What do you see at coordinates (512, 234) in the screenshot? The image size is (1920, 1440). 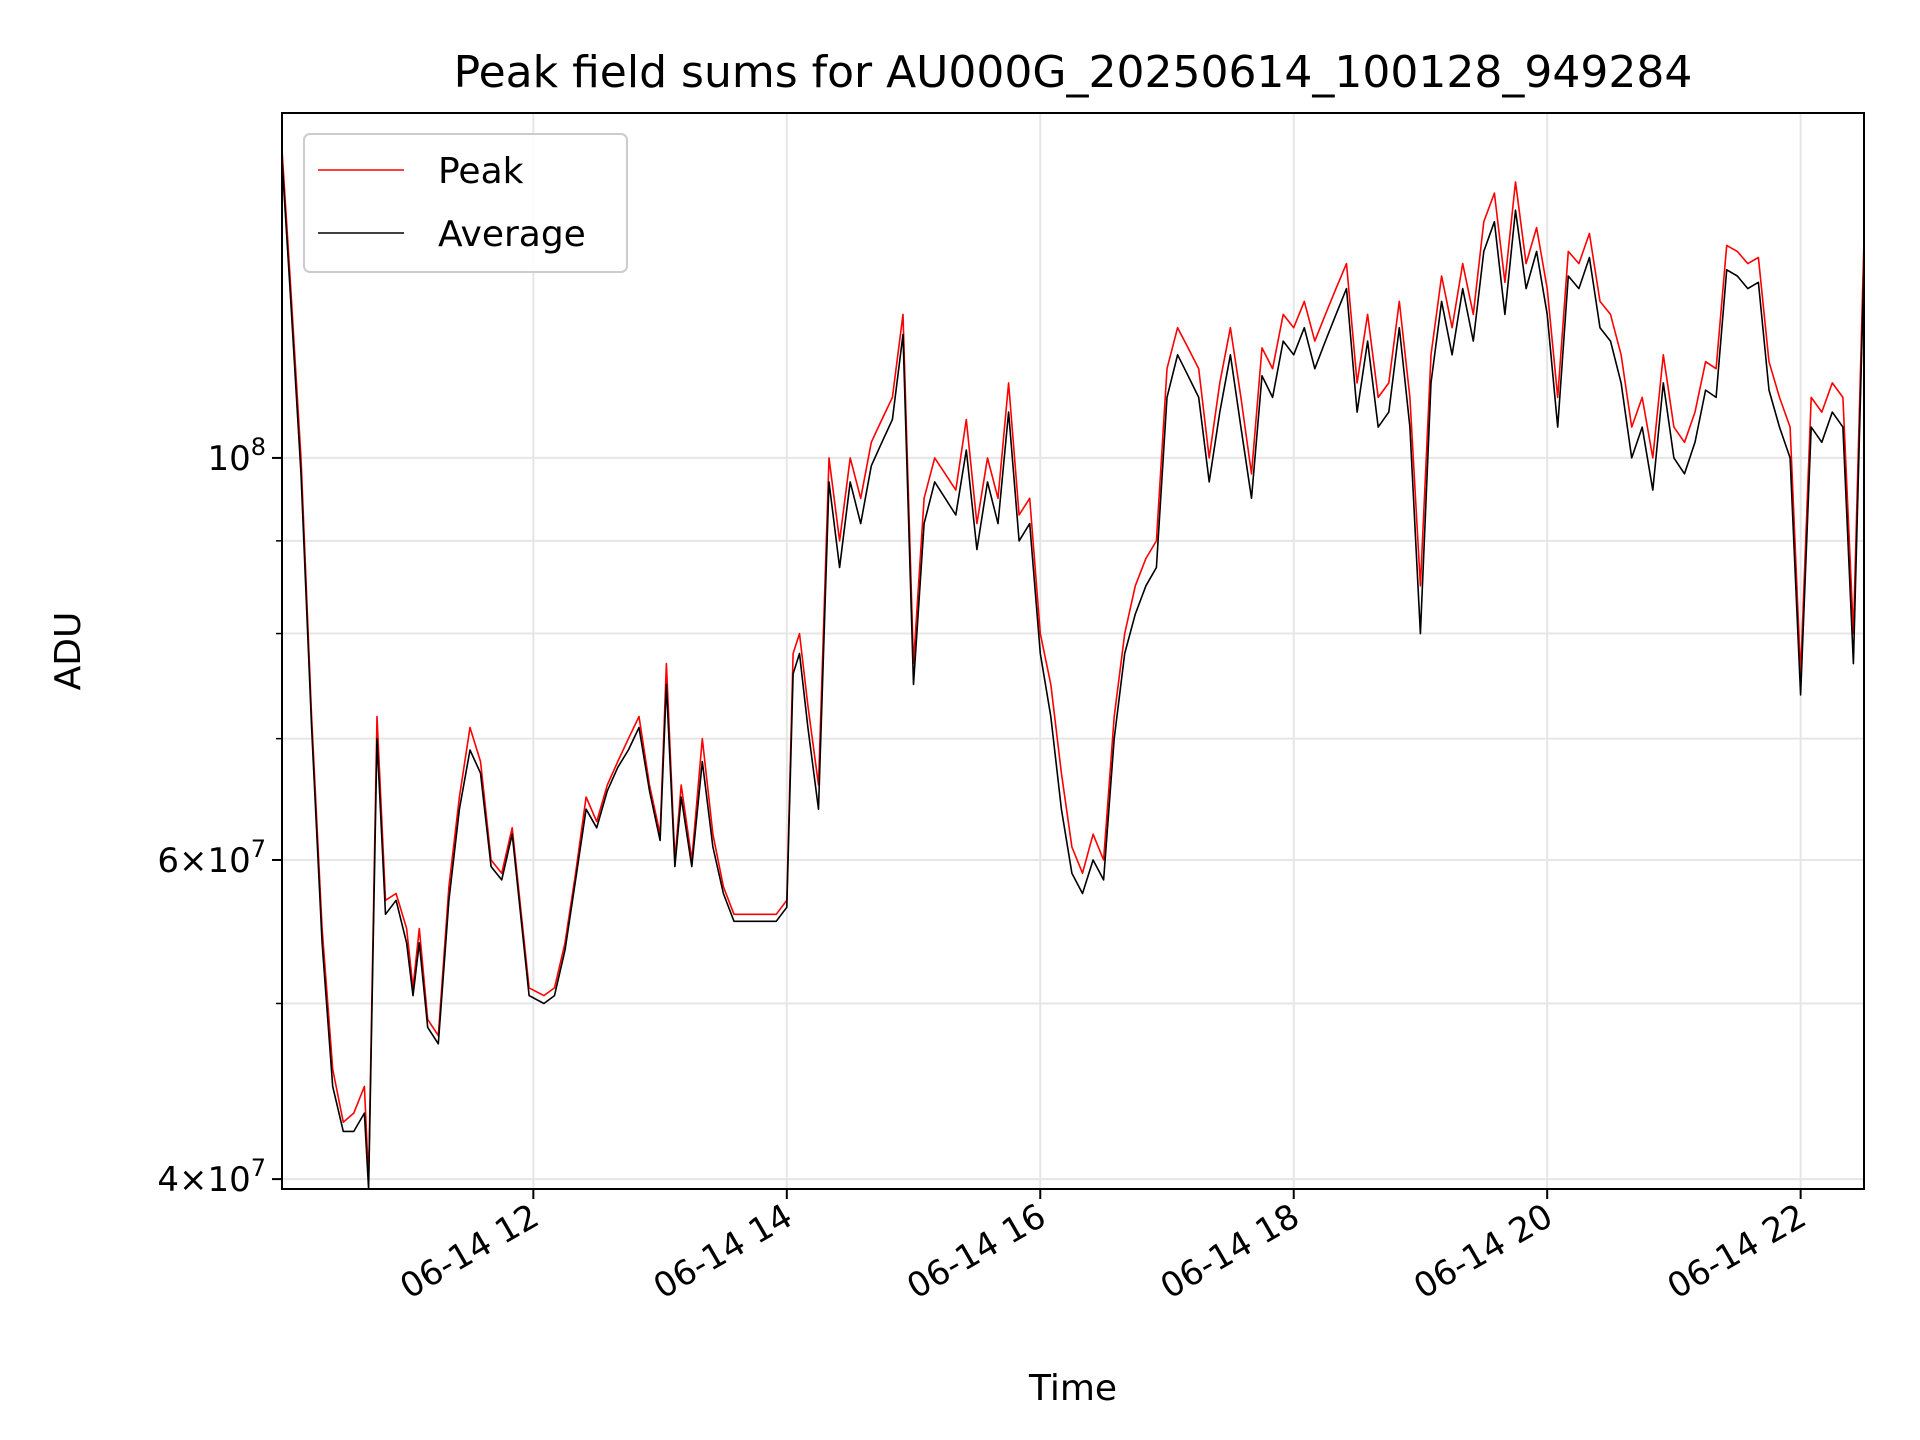 I see `legend-average-label: Average` at bounding box center [512, 234].